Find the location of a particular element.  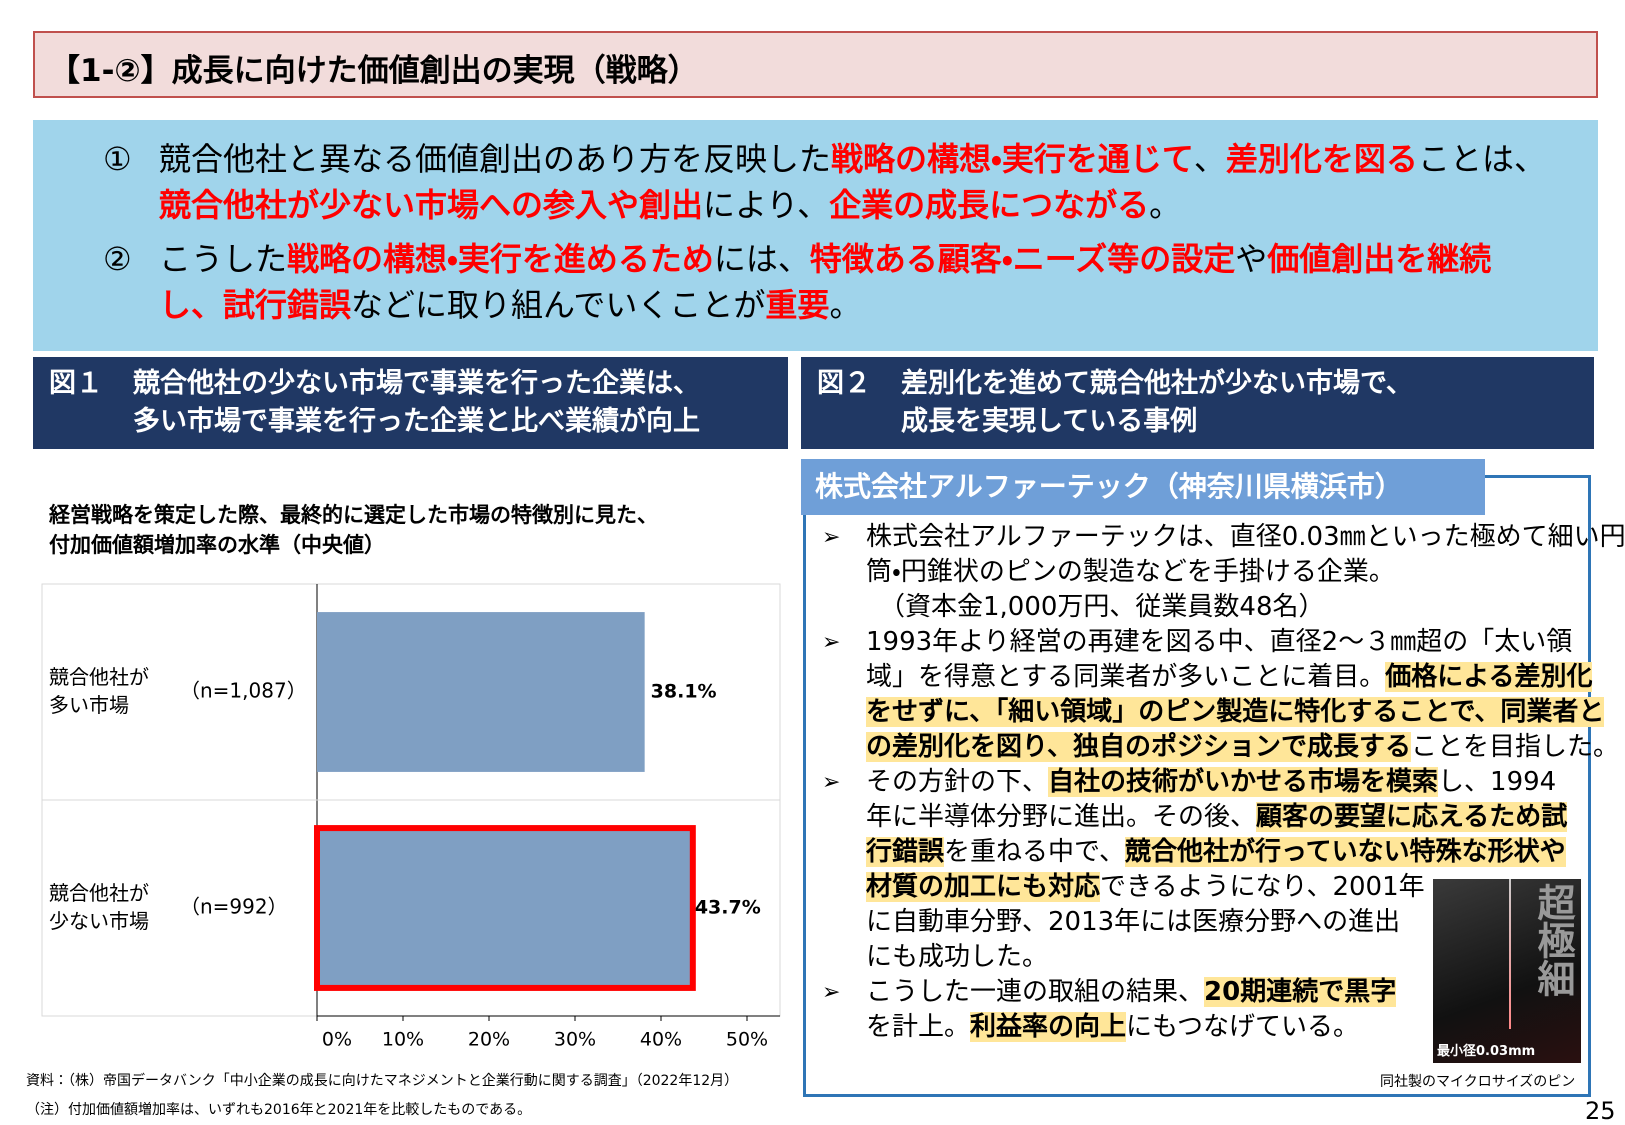

text-line: 株式会社アルファーテックは、直径0.03㎜といった極めて細い円 is located at coordinates (1245, 537).